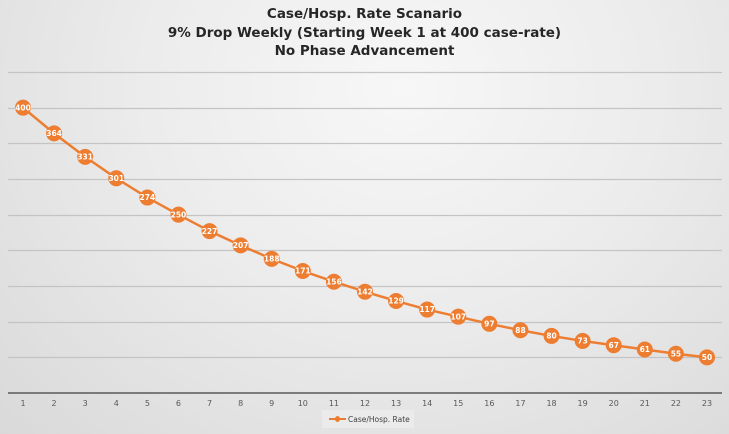 This screenshot has width=729, height=434. I want to click on data-label: 227, so click(210, 231).